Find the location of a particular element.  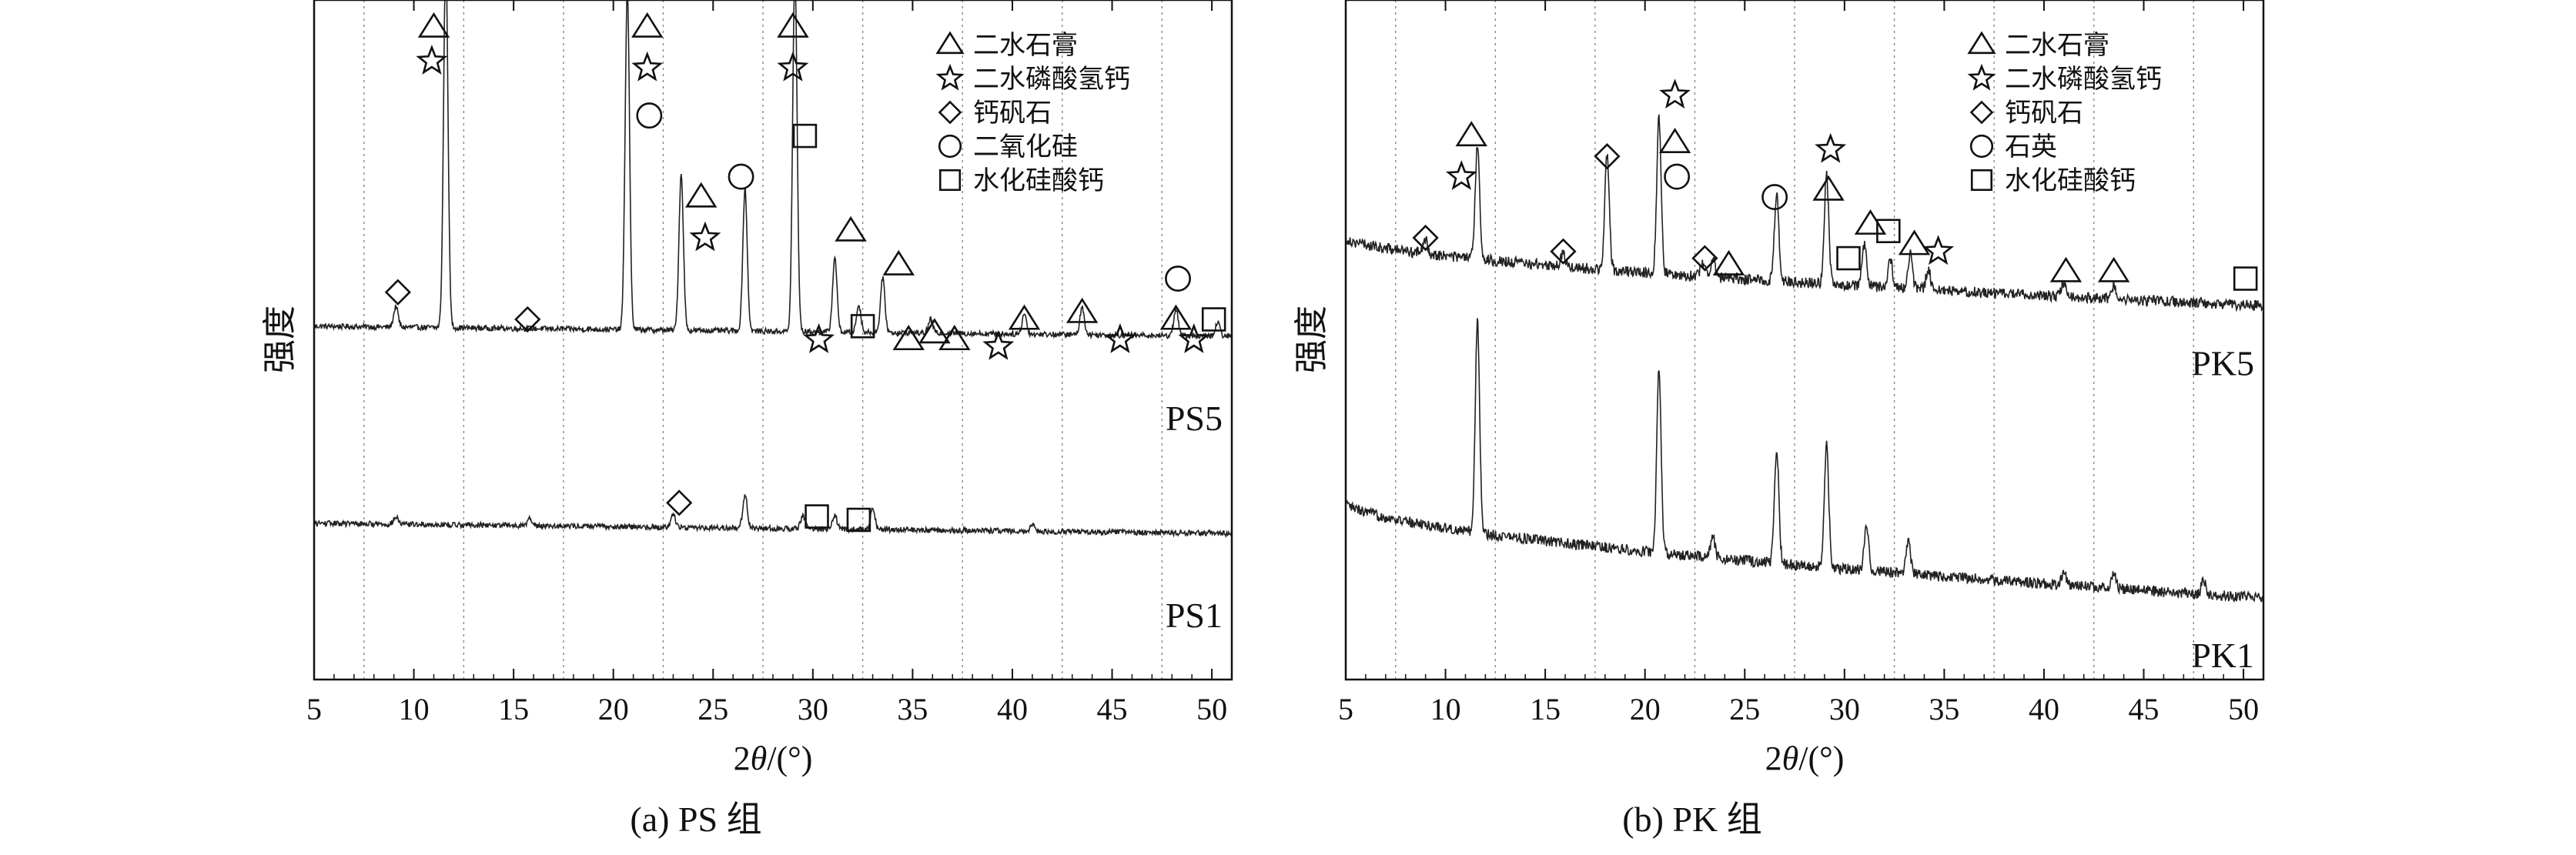

panel-ps-legend-circle-icon is located at coordinates (950, 146).